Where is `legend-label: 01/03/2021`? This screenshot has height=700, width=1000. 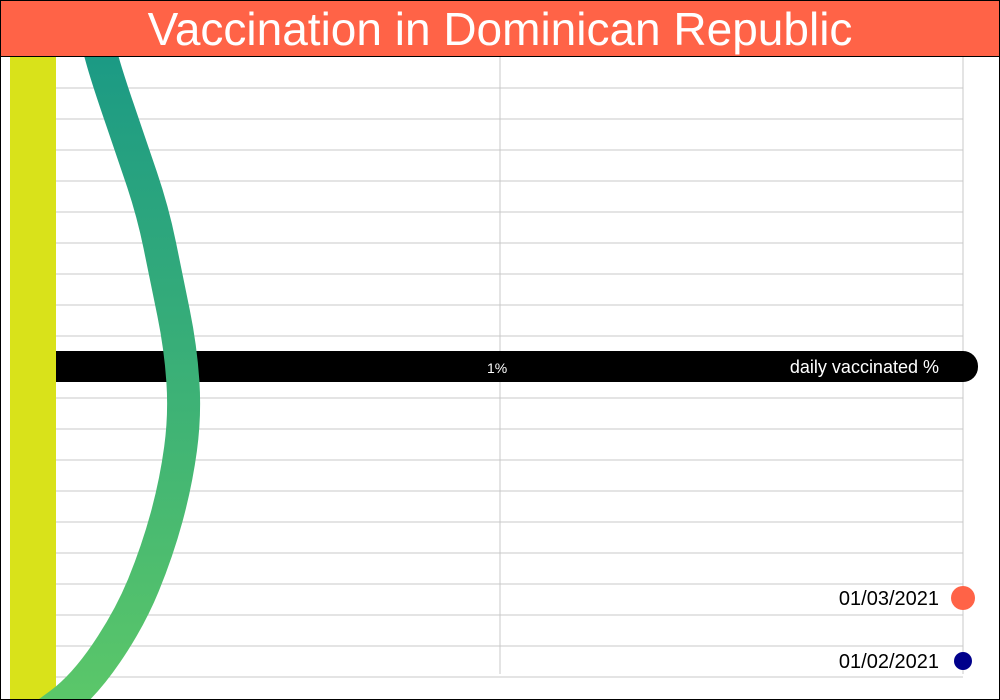
legend-label: 01/03/2021 is located at coordinates (889, 599).